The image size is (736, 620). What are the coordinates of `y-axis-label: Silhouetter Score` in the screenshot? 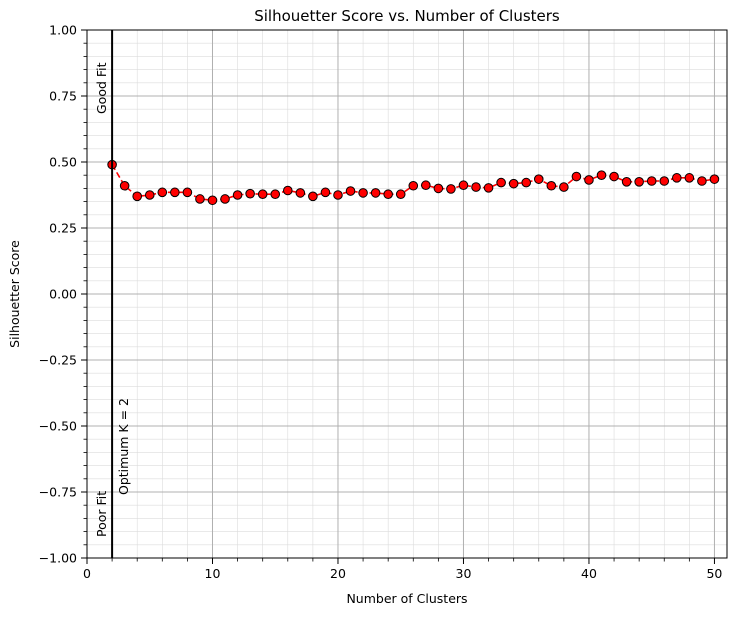 It's located at (14, 294).